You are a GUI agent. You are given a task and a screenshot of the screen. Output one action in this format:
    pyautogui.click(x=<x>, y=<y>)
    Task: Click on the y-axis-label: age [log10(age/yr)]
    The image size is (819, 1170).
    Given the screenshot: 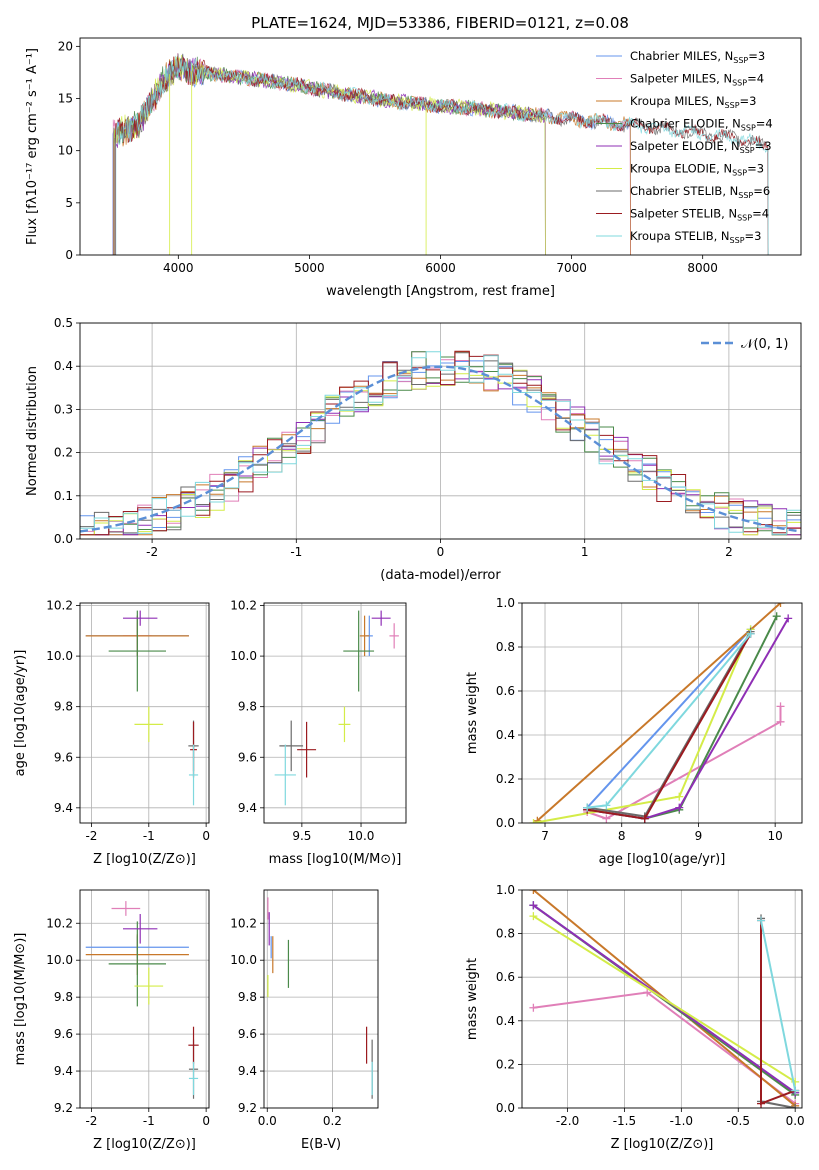 What is the action you would take?
    pyautogui.click(x=20, y=713)
    